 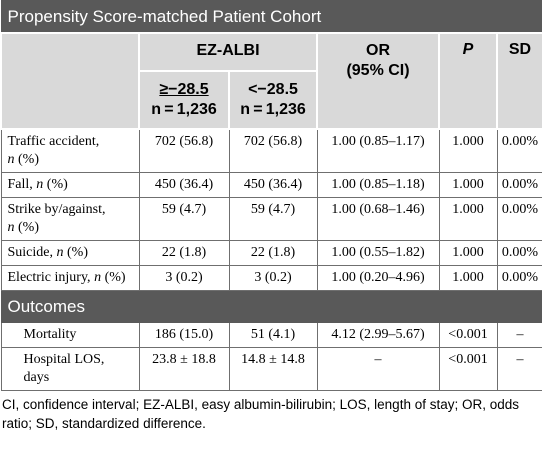 What do you see at coordinates (378, 335) in the screenshot?
I see `cell-or: 4.12 (2.99–5.67)` at bounding box center [378, 335].